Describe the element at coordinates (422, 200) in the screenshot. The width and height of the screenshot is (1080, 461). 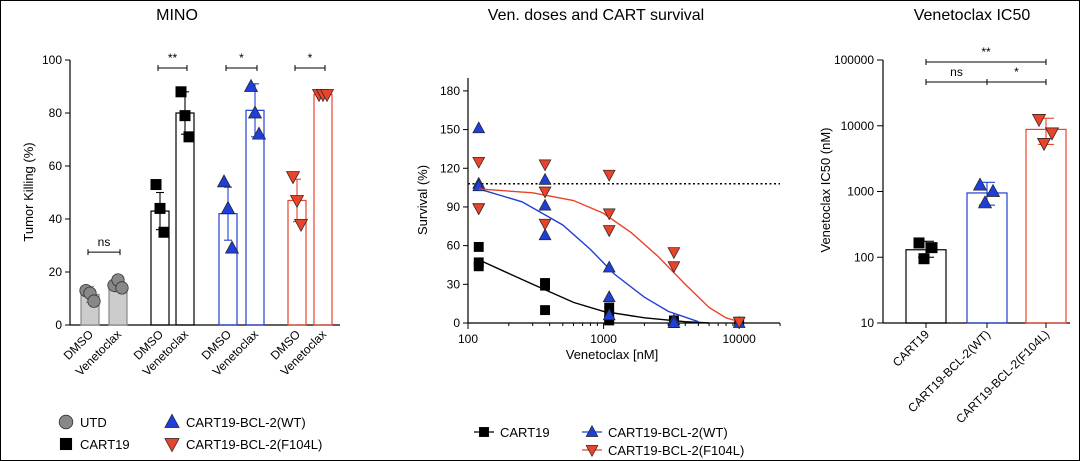
I see `y-axis-label-survival: Survival (%)` at that location.